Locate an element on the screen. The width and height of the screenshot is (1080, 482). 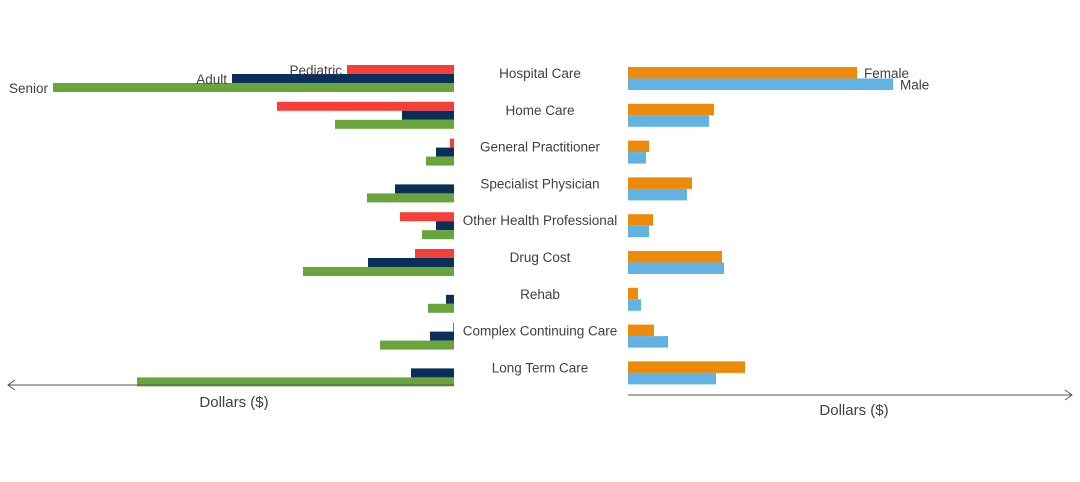
bar-female-long-term-care is located at coordinates (686, 367).